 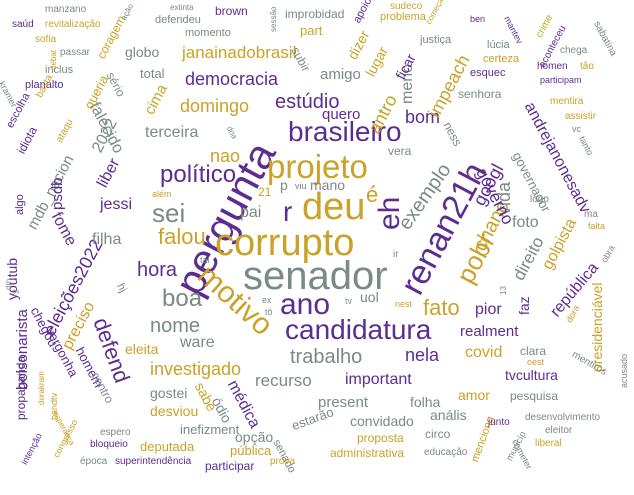 I want to click on word-ware: ware, so click(x=197, y=342).